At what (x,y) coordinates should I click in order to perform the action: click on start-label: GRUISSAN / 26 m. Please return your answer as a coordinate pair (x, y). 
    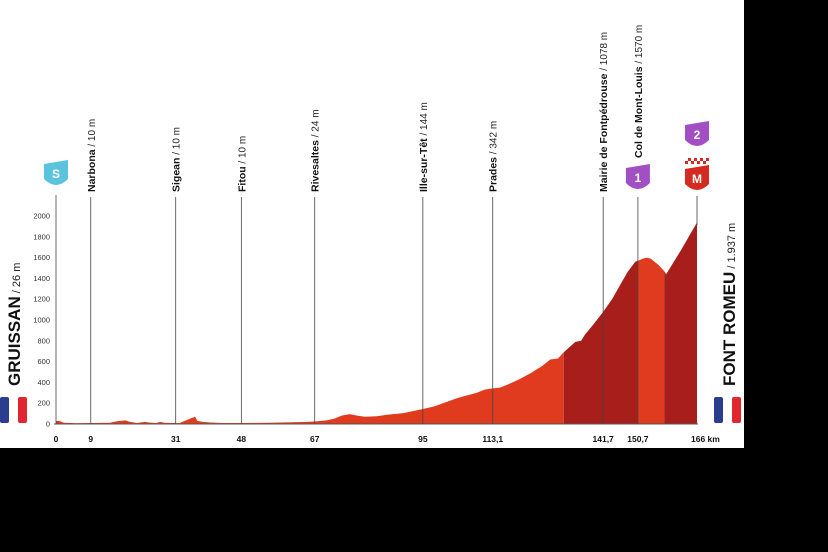
    Looking at the image, I should click on (14, 324).